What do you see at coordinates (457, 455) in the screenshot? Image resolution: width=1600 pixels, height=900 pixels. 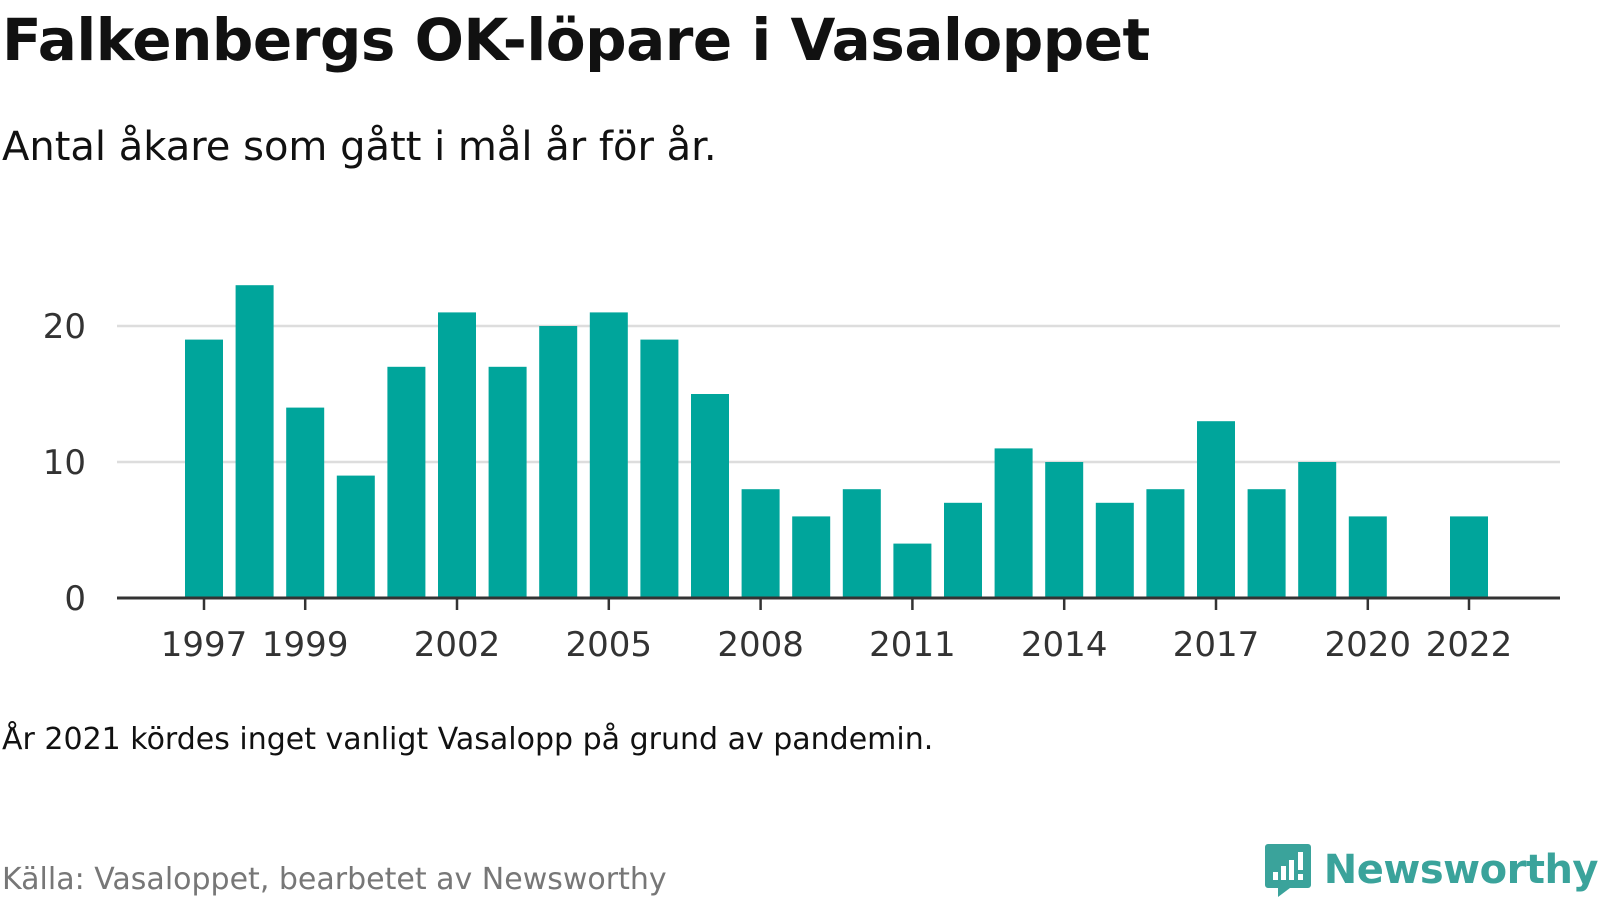 I see `bar-2002` at bounding box center [457, 455].